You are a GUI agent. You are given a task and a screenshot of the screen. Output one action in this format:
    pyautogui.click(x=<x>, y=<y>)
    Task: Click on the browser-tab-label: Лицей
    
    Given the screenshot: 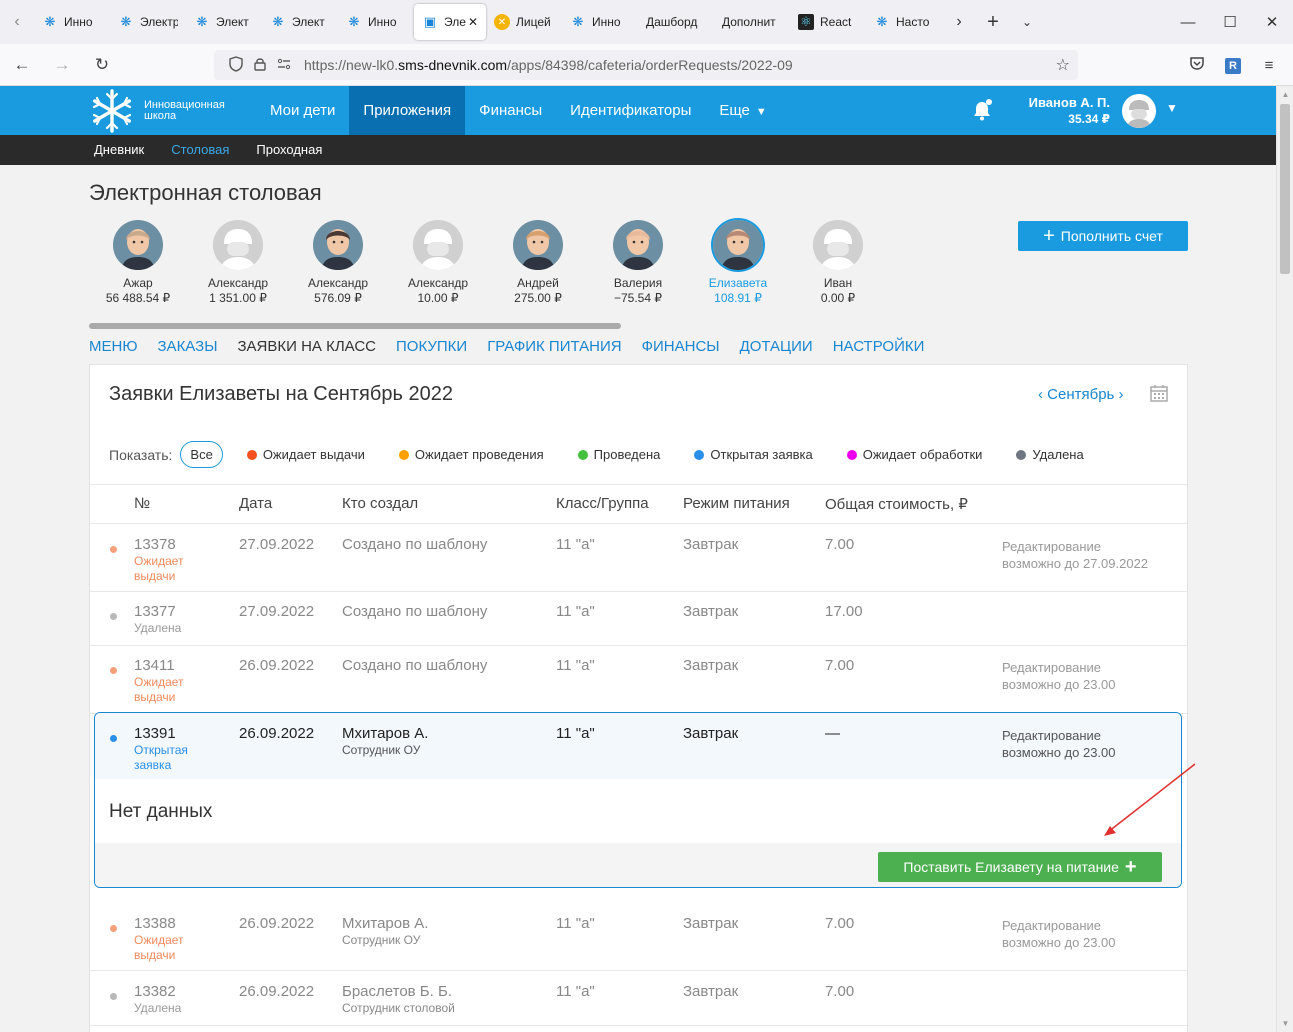 What is the action you would take?
    pyautogui.click(x=533, y=22)
    